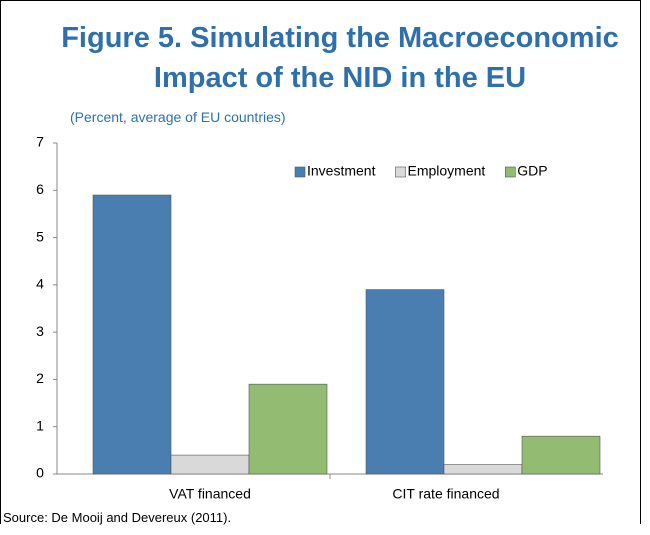  Describe the element at coordinates (40, 284) in the screenshot. I see `y-tick-label: 4` at that location.